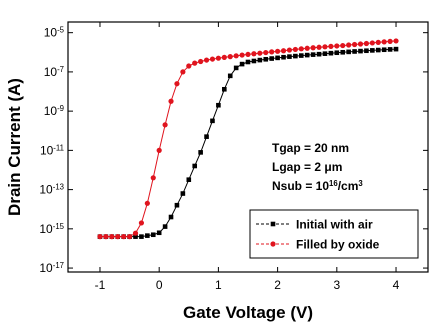  What do you see at coordinates (54, 32) in the screenshot?
I see `y-tick-label: 10⁻⁵` at bounding box center [54, 32].